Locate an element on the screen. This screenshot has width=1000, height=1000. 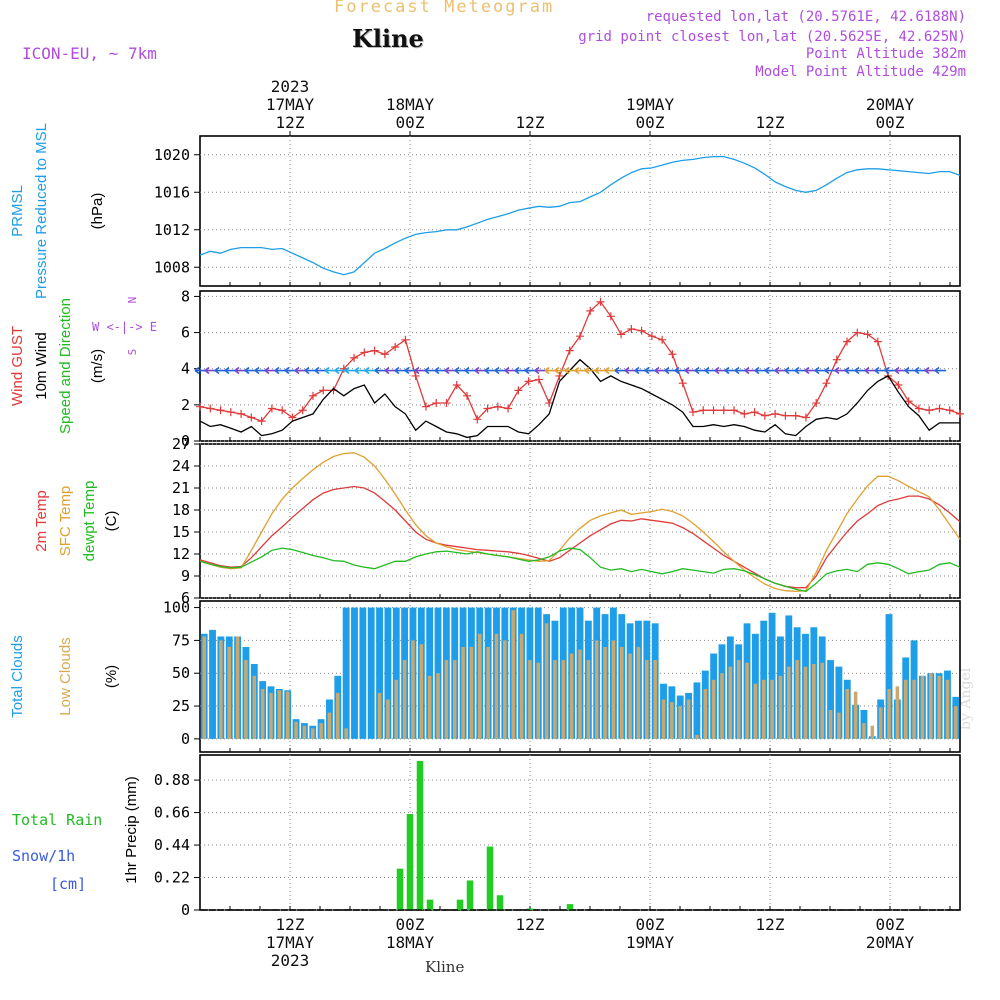
precip-axis-label: 1hr Precip (mm) is located at coordinates (131, 830).